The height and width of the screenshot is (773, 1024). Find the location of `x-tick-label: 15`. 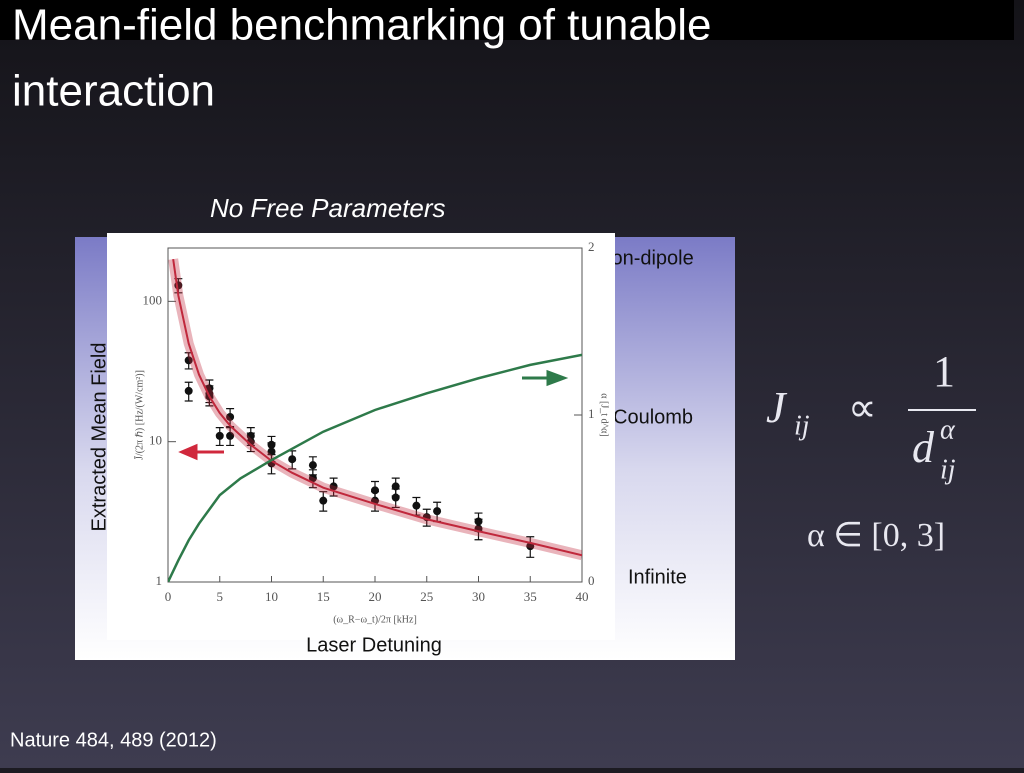

x-tick-label: 15 is located at coordinates (323, 596).